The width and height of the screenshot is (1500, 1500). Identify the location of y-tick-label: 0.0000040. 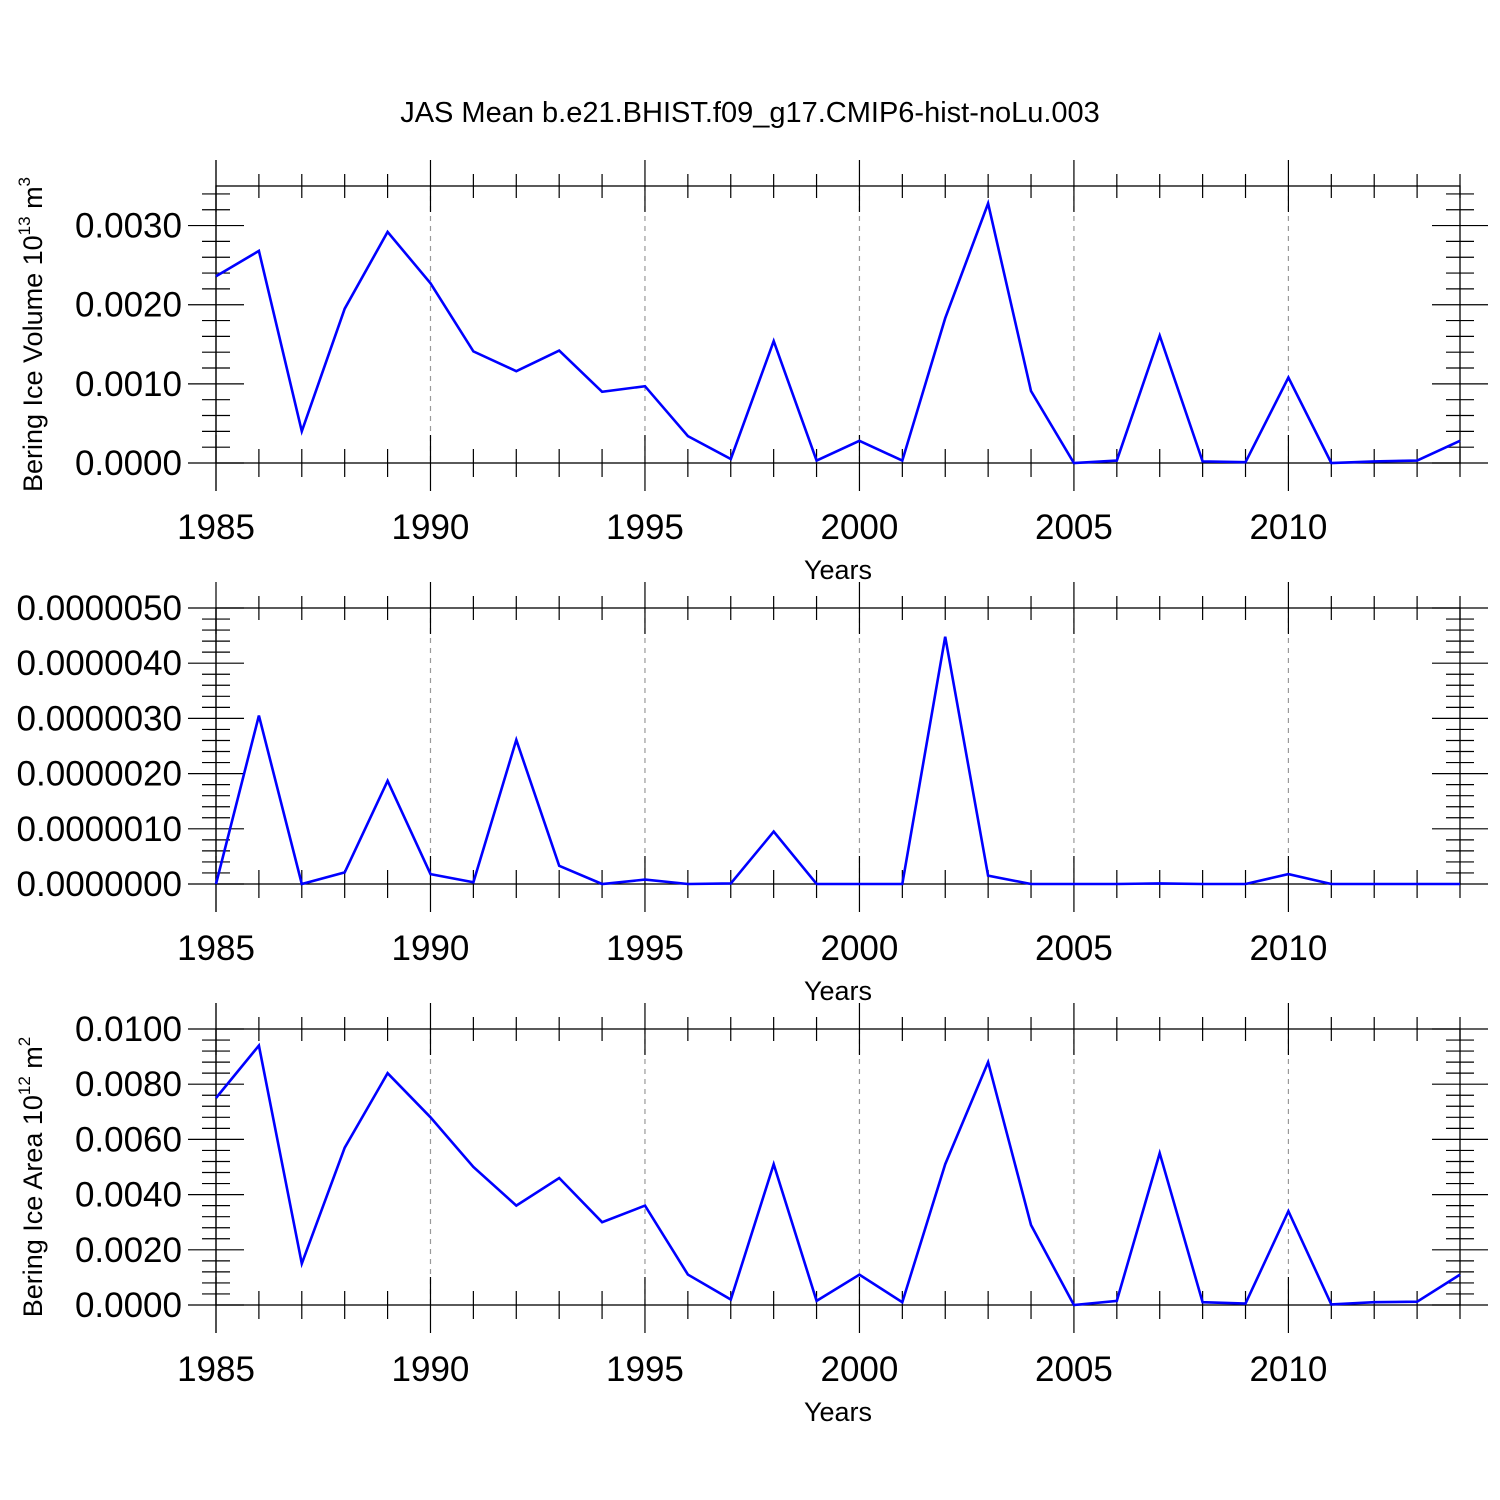
(99, 663).